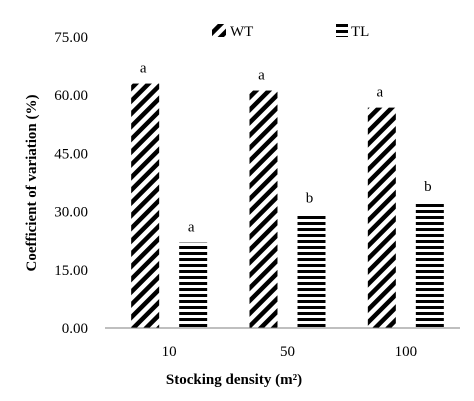  Describe the element at coordinates (71, 96) in the screenshot. I see `y-tick-label: 60.00` at that location.